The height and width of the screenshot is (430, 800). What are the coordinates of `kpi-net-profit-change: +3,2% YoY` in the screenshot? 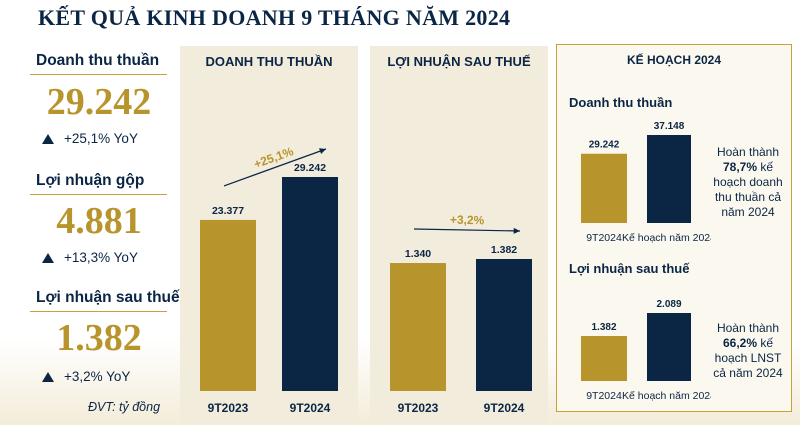 It's located at (86, 376).